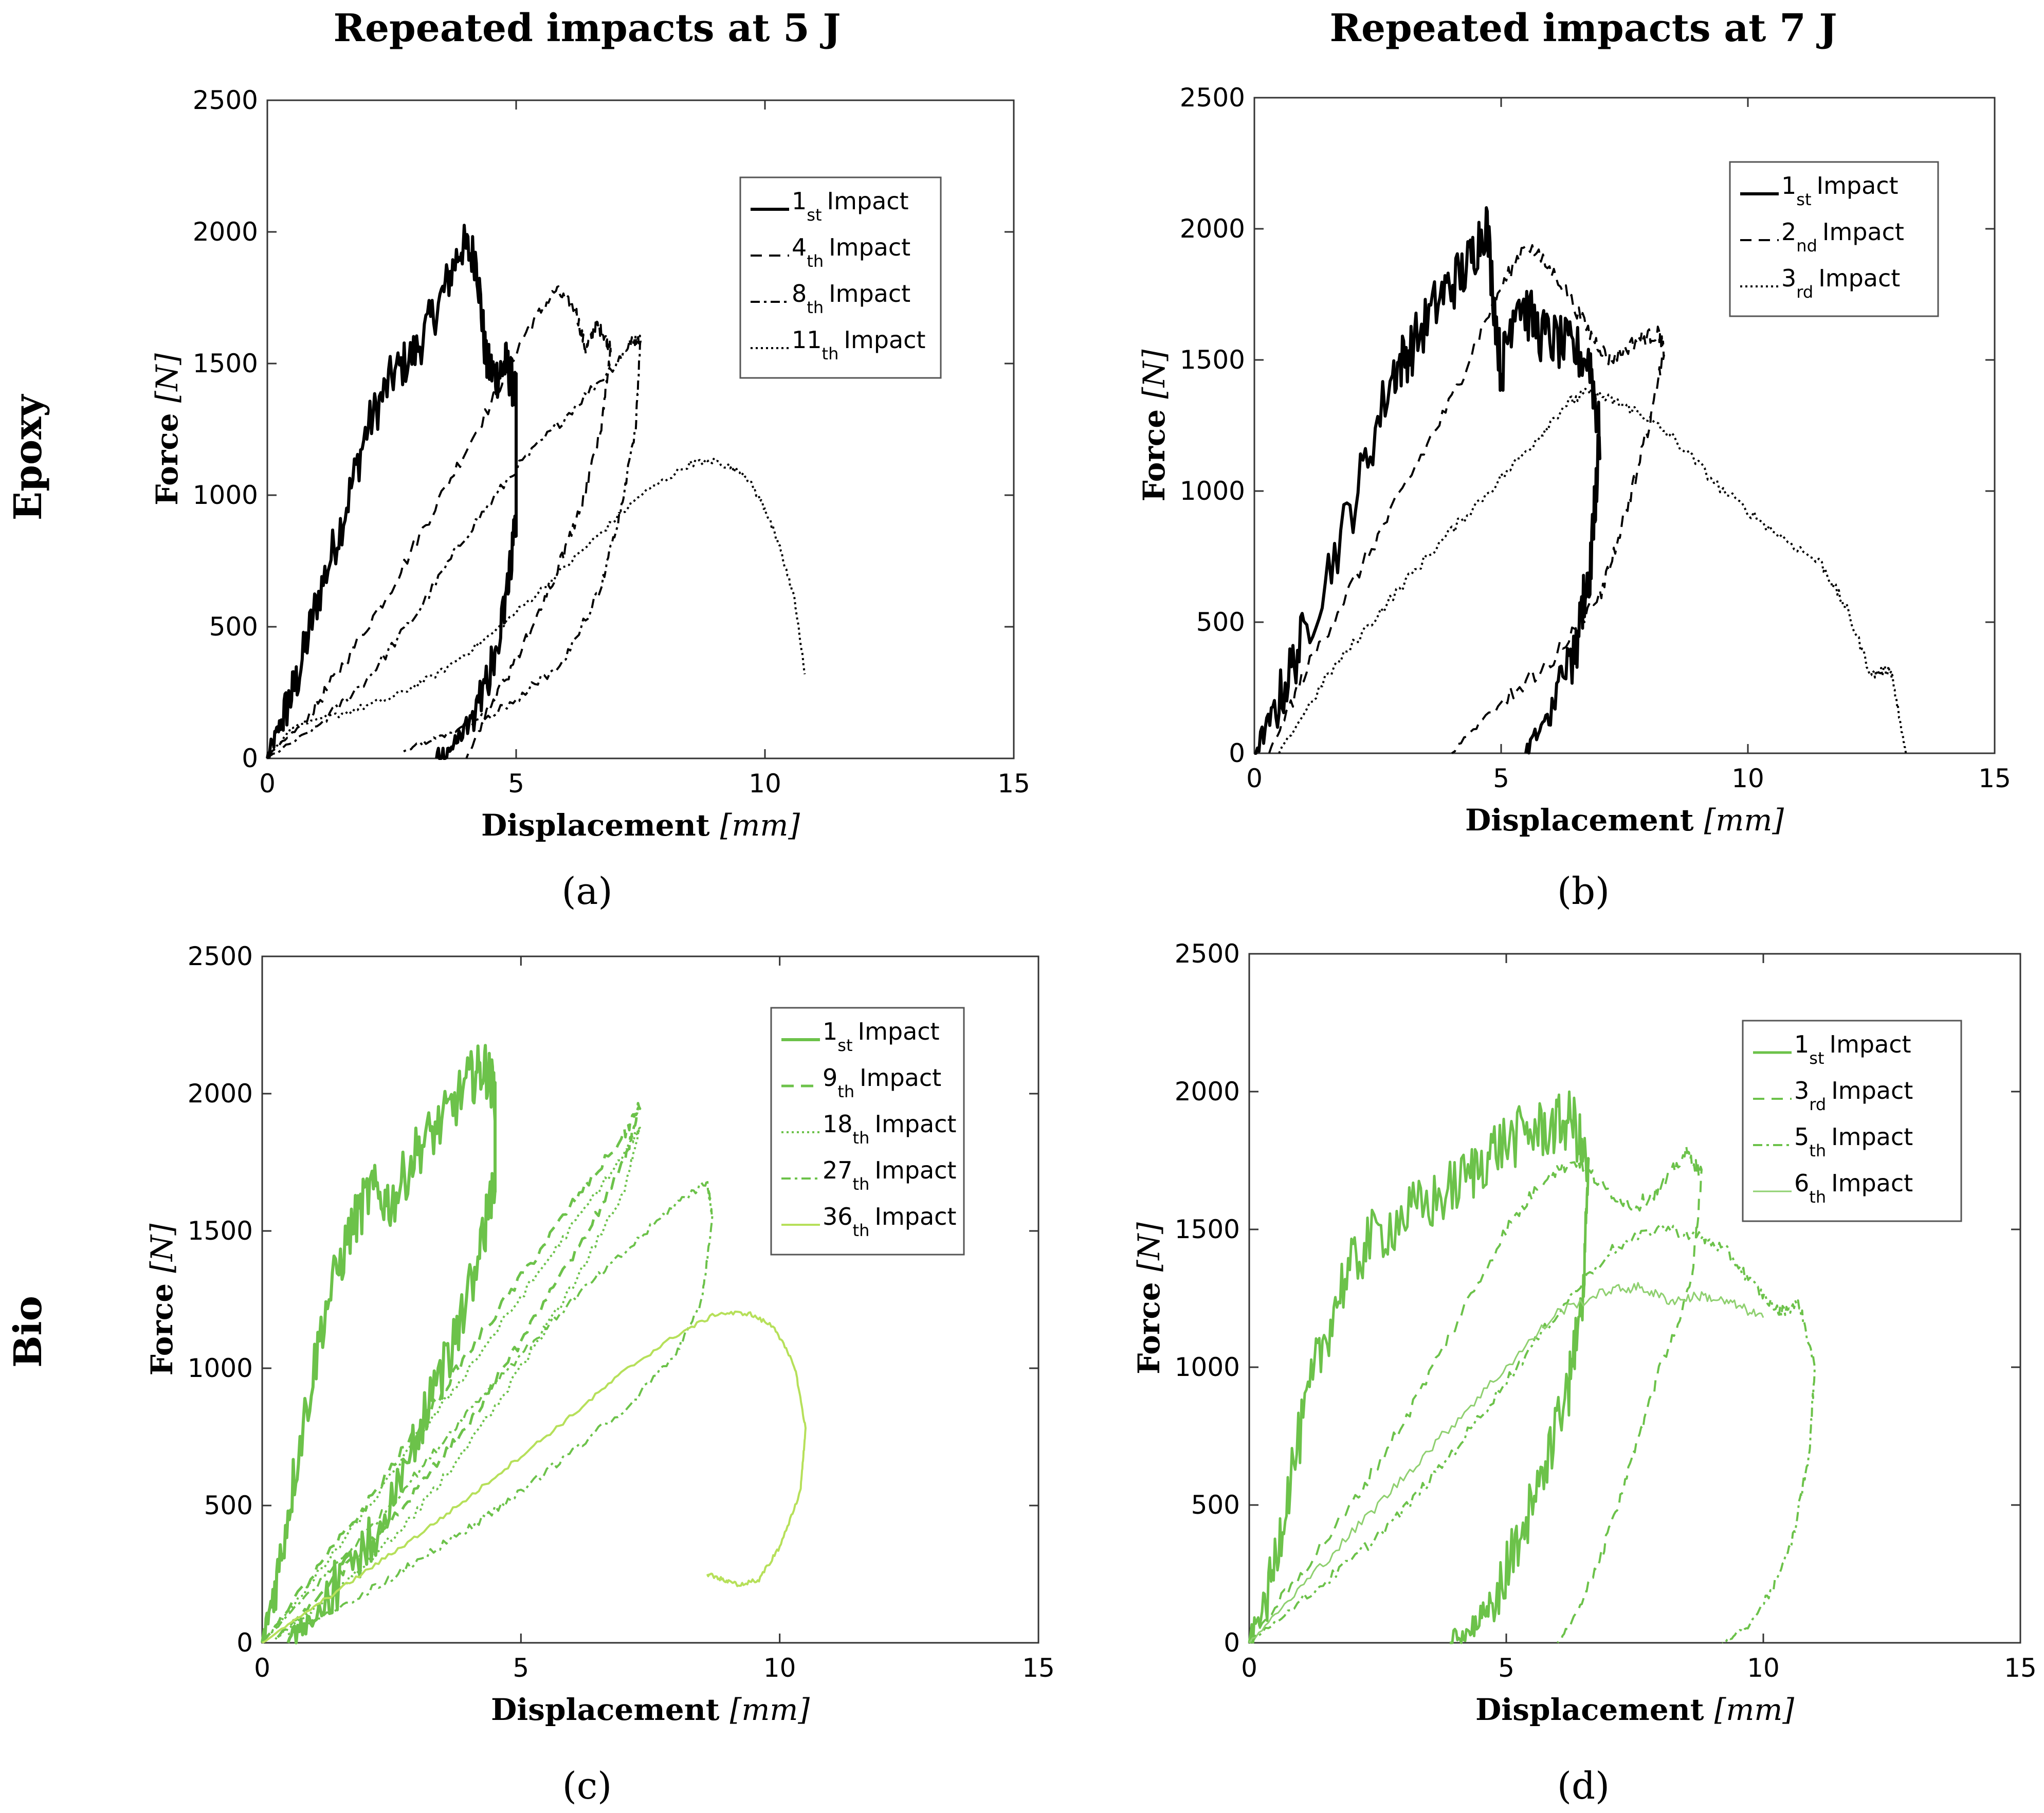  I want to click on legend-entry: 18th Impact, so click(889, 1129).